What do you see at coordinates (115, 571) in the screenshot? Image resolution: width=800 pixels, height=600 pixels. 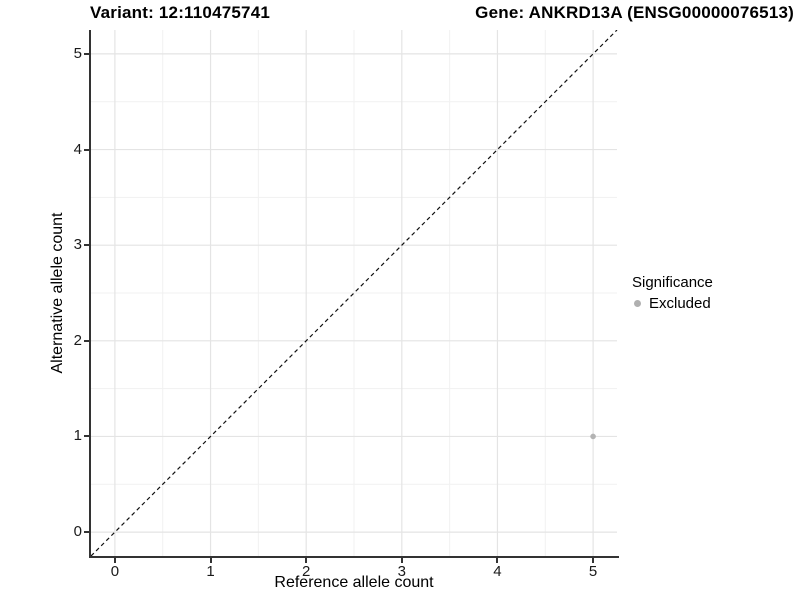 I see `x-tick-label: 0` at bounding box center [115, 571].